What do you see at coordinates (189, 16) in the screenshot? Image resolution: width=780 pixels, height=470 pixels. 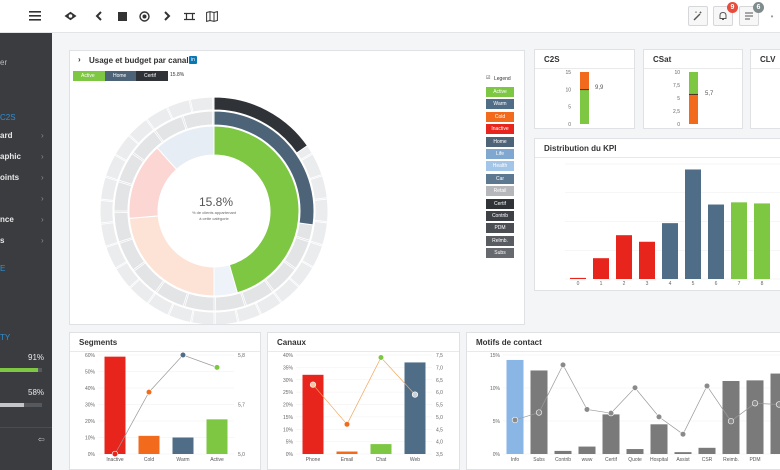 I see `crop-icon` at bounding box center [189, 16].